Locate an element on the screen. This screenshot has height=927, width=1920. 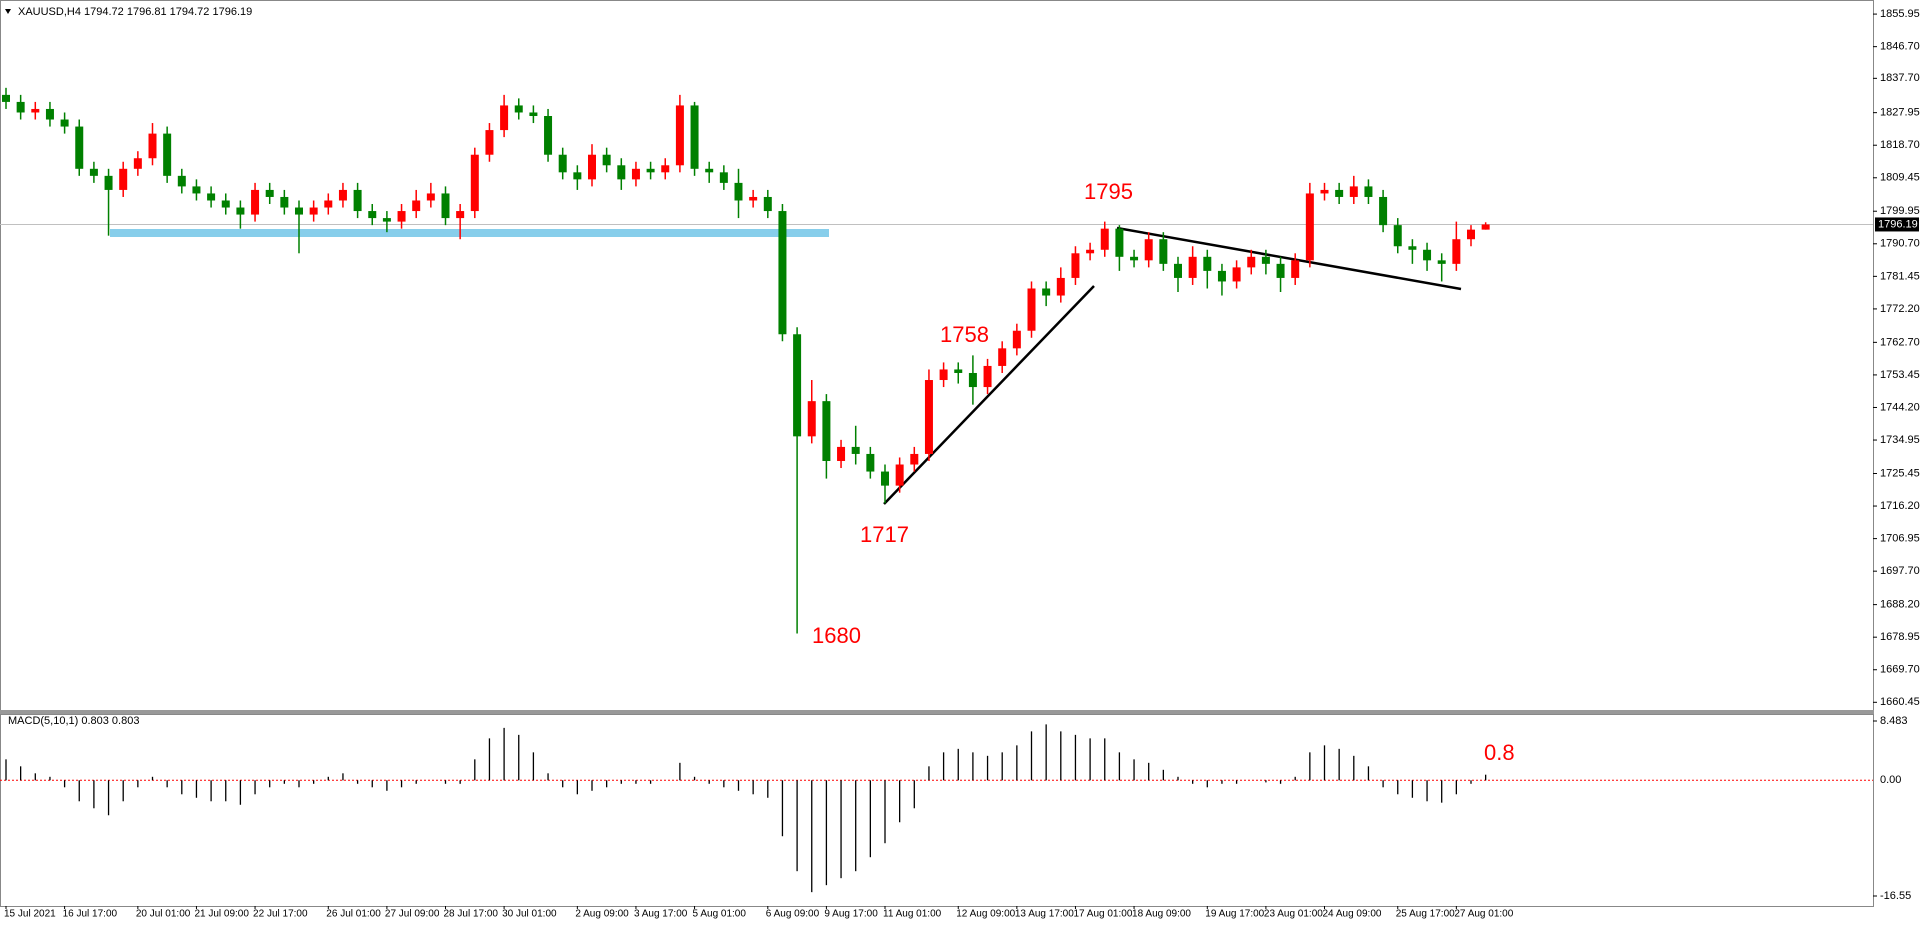
x-tick-label: 27 Jul 09:00 is located at coordinates (412, 914).